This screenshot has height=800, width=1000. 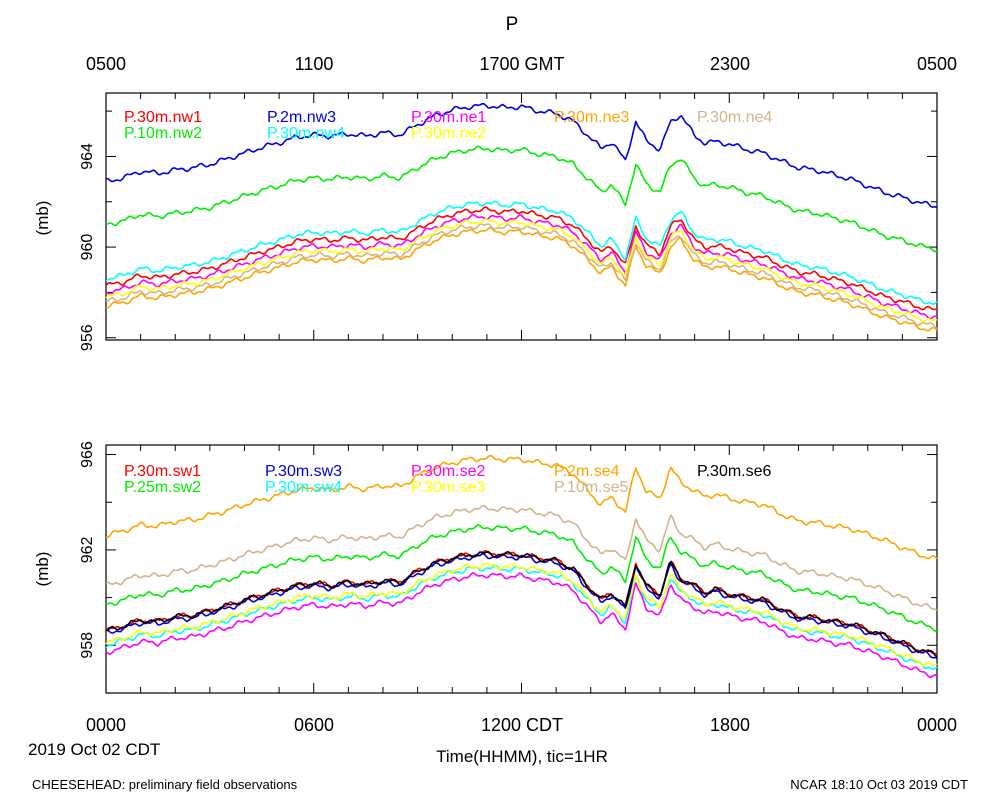 I want to click on chart-title: P, so click(x=512, y=24).